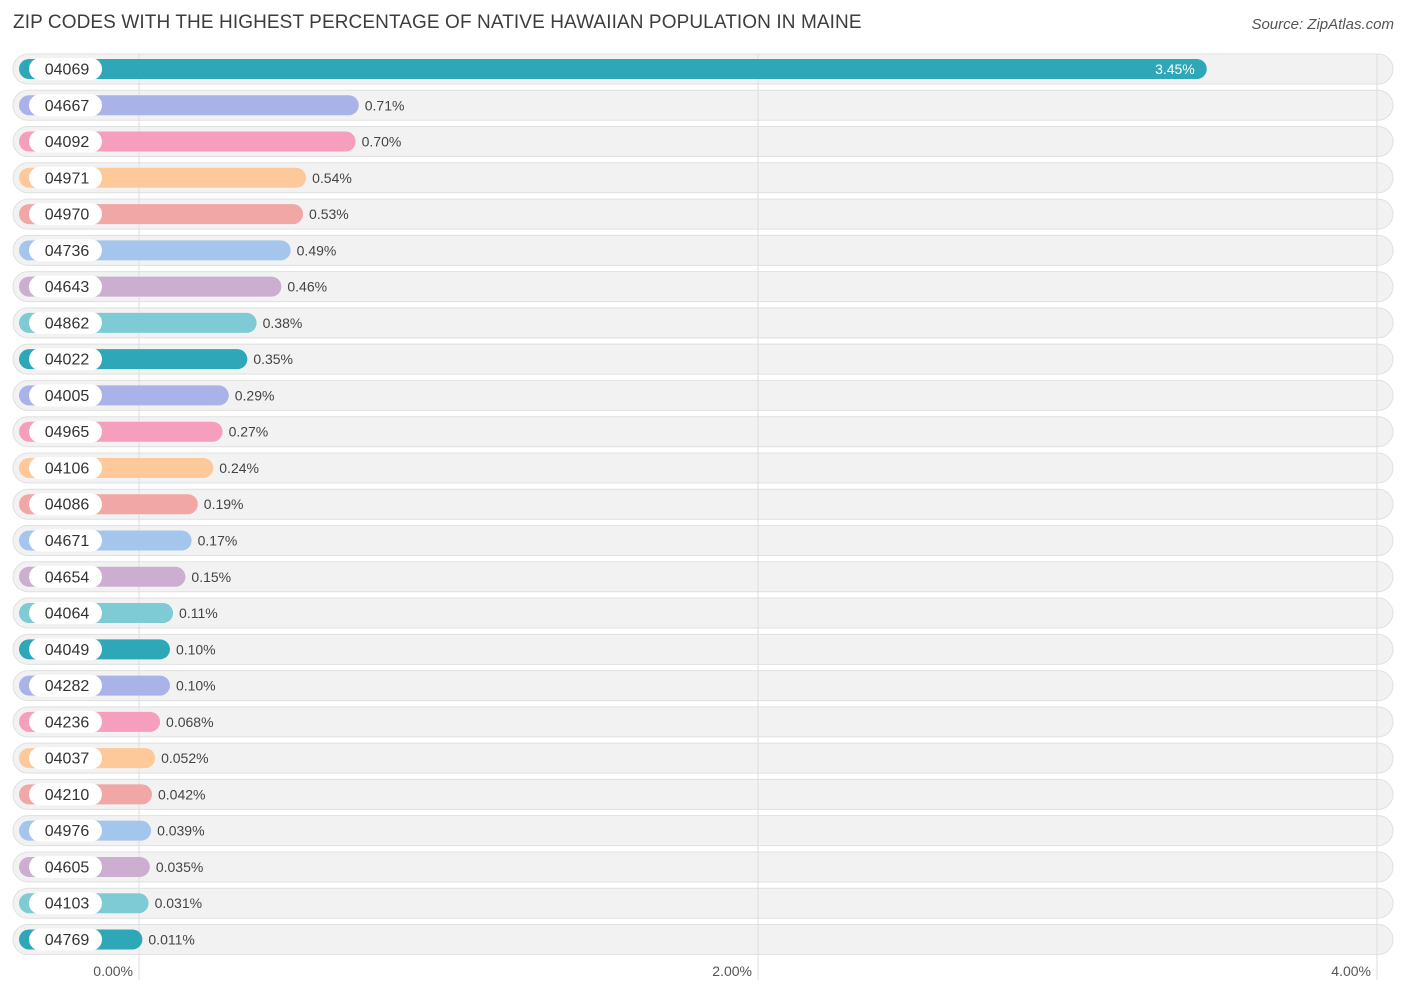 Image resolution: width=1406 pixels, height=993 pixels. What do you see at coordinates (332, 178) in the screenshot?
I see `value-label: 0.54%` at bounding box center [332, 178].